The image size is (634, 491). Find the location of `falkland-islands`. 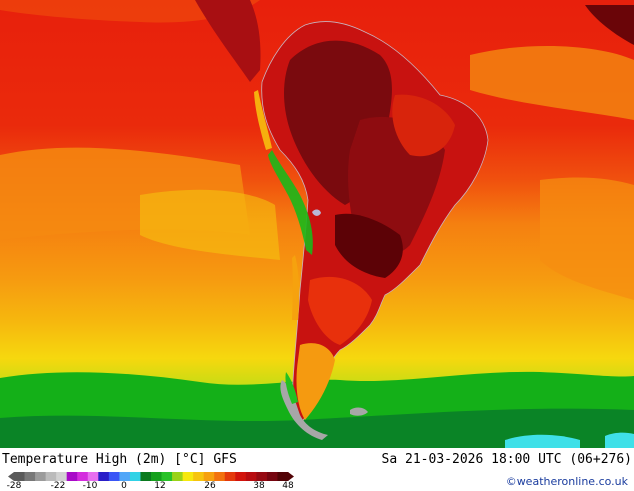

falkland-islands is located at coordinates (359, 411).